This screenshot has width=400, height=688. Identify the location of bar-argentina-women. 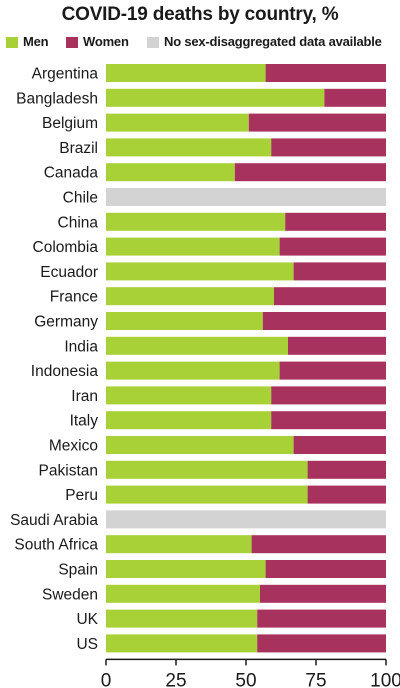
(325, 73).